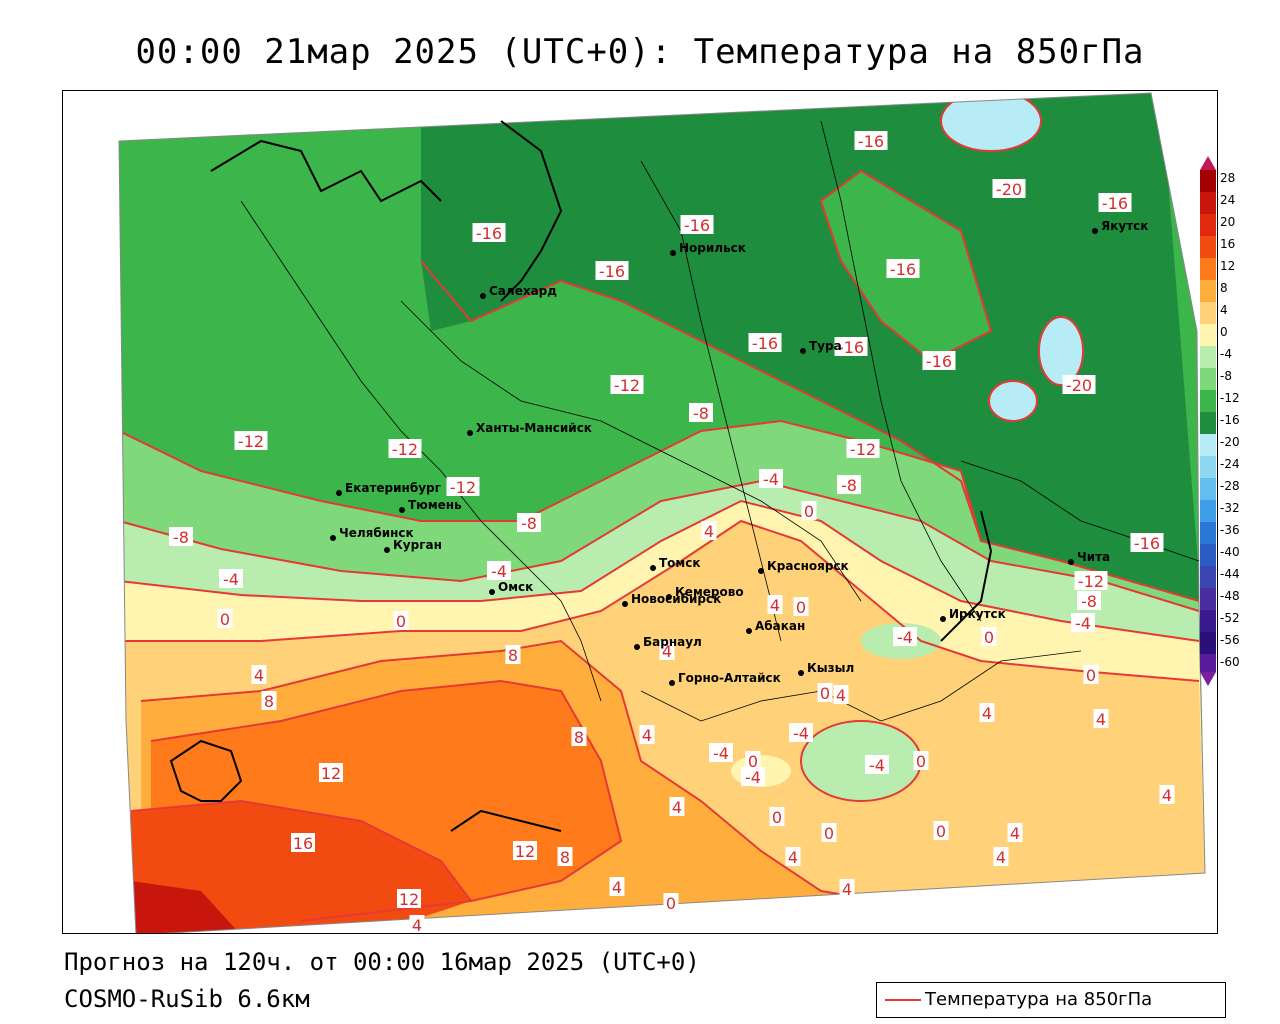 The width and height of the screenshot is (1280, 1024). I want to click on isotherm-label: -12, so click(1091, 581).